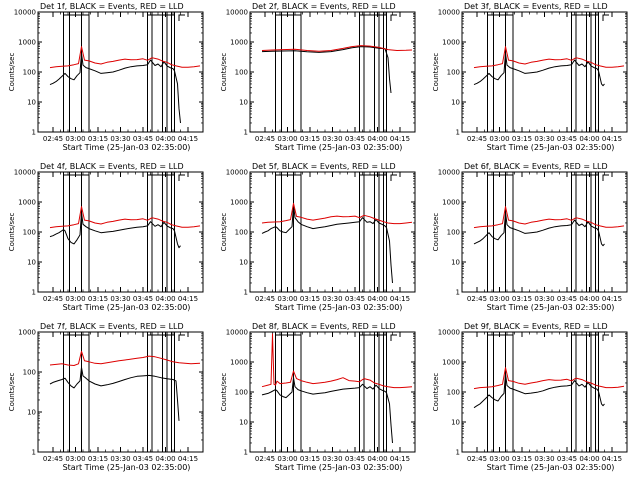 The width and height of the screenshot is (640, 480). Describe the element at coordinates (112, 6) in the screenshot. I see `panel-title: Det 1f, BLACK = Events, RED = LLD` at that location.